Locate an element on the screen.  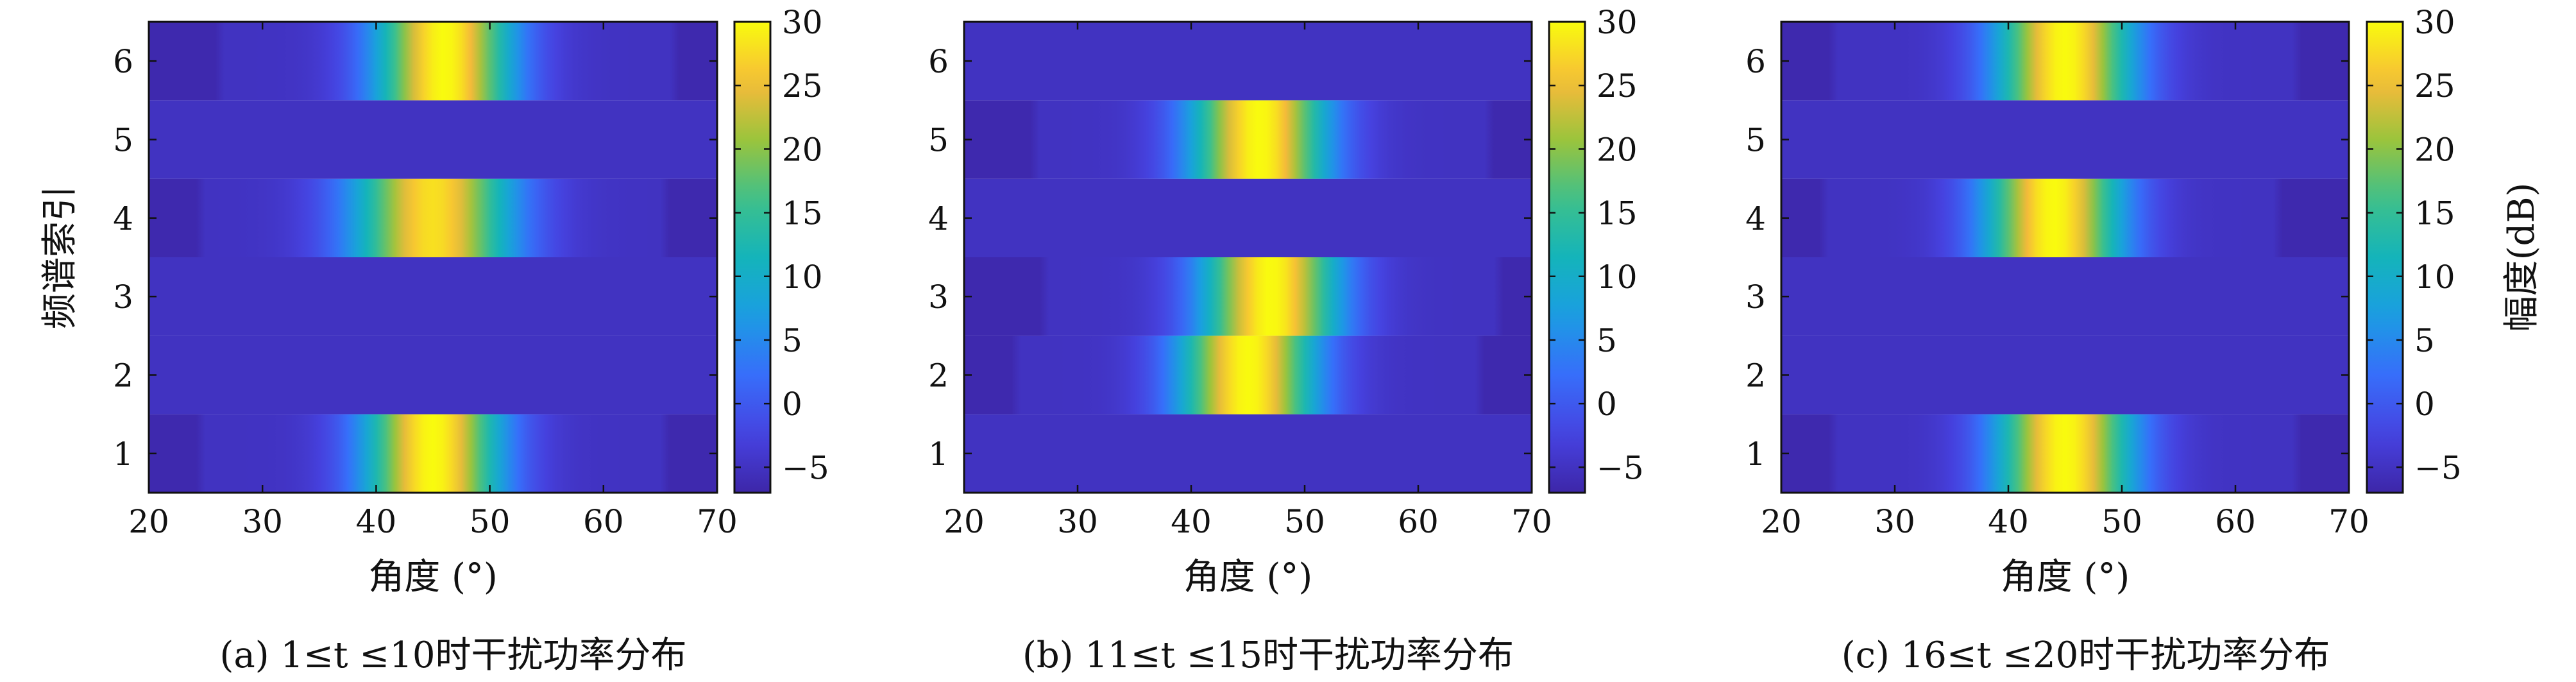
colorbar-title: 幅度(dB) is located at coordinates (2522, 257).